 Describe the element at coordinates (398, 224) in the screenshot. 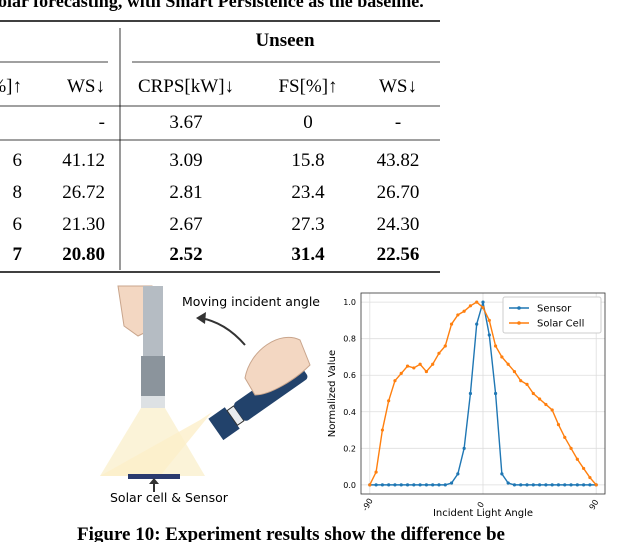

I see `table-cell: 24.30` at that location.